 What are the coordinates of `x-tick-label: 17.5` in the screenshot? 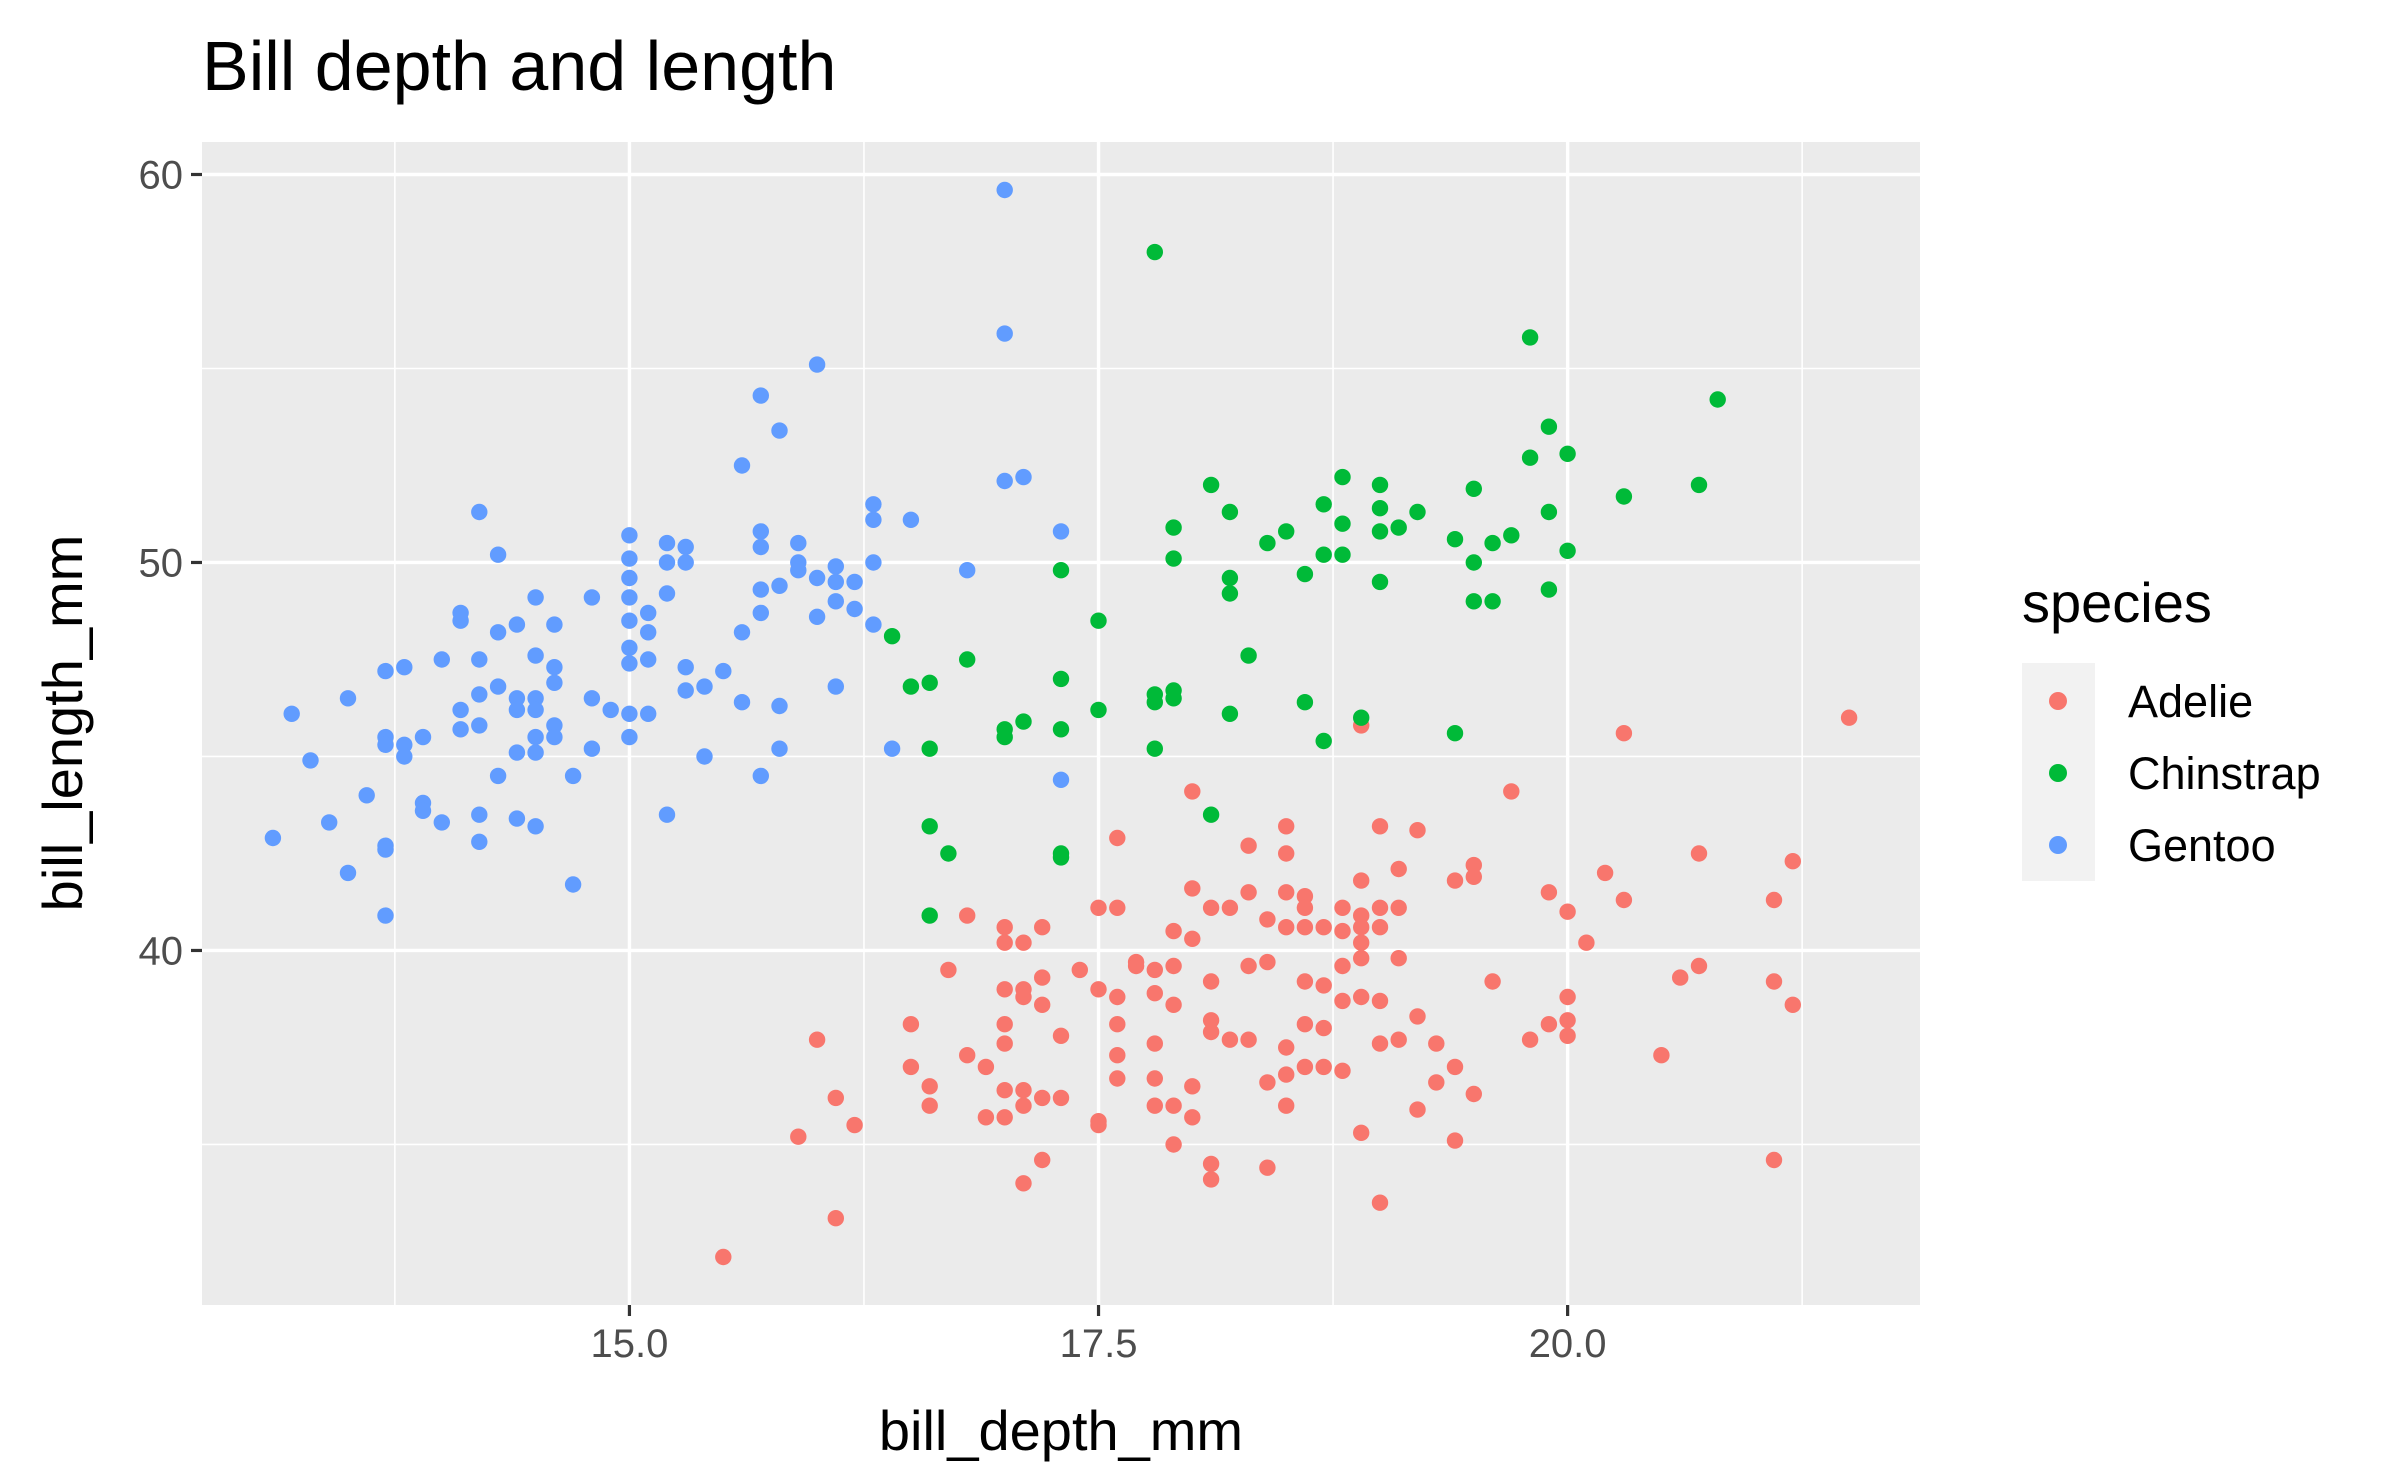 It's located at (1099, 1344).